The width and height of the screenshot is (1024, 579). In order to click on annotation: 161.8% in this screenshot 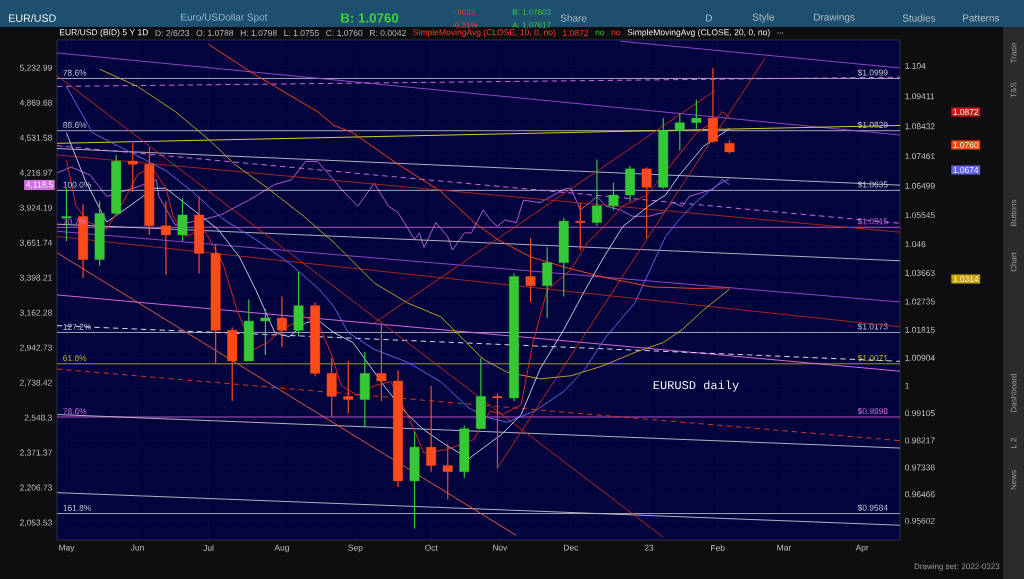, I will do `click(77, 507)`.